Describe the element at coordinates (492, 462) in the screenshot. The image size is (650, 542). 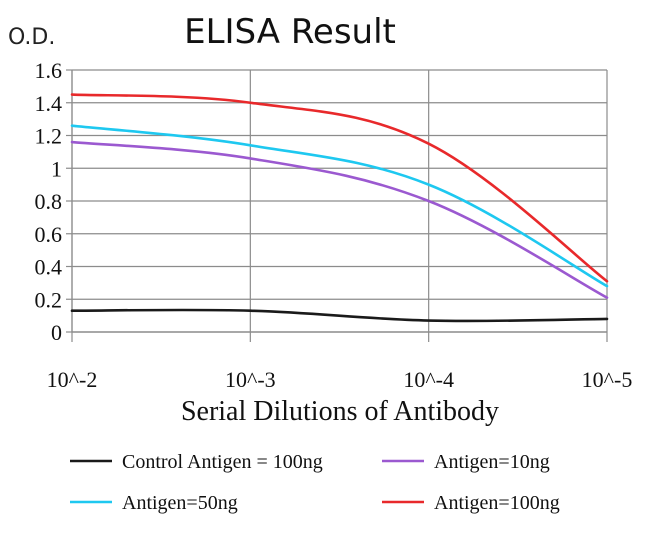
I see `legend-label: Antigen=10ng` at that location.